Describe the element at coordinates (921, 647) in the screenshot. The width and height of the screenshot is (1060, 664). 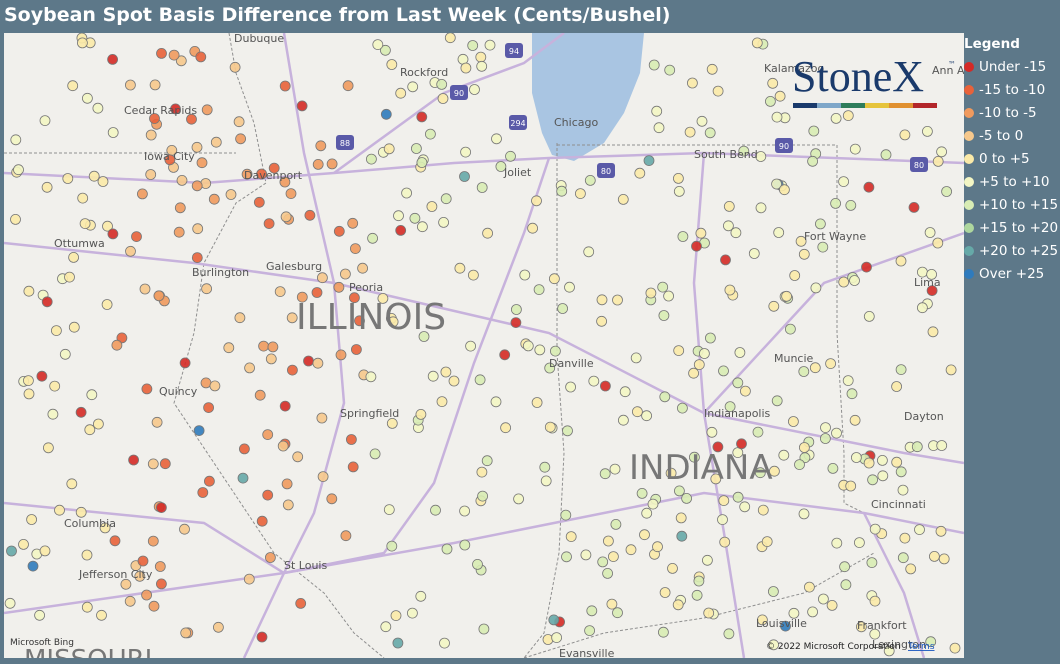
I see `terms-link: Terms` at that location.